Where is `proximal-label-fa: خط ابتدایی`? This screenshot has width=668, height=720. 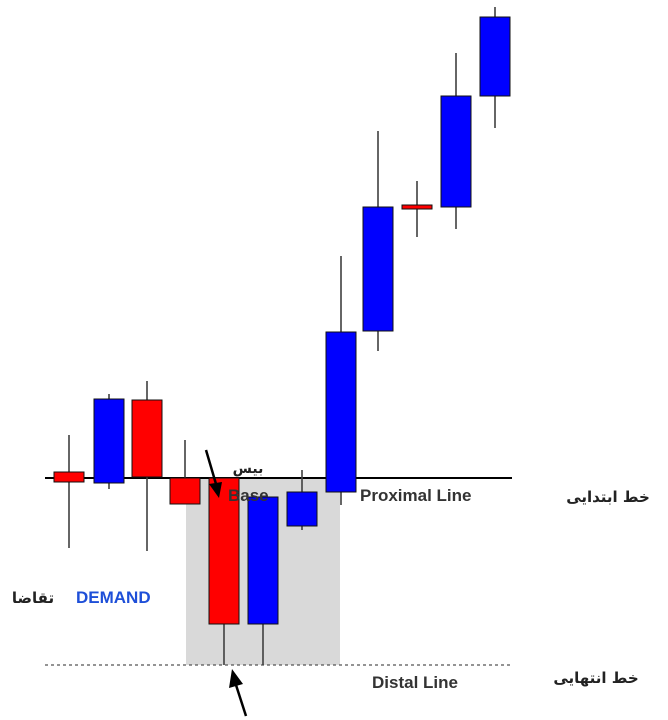 proximal-label-fa: خط ابتدایی is located at coordinates (608, 497).